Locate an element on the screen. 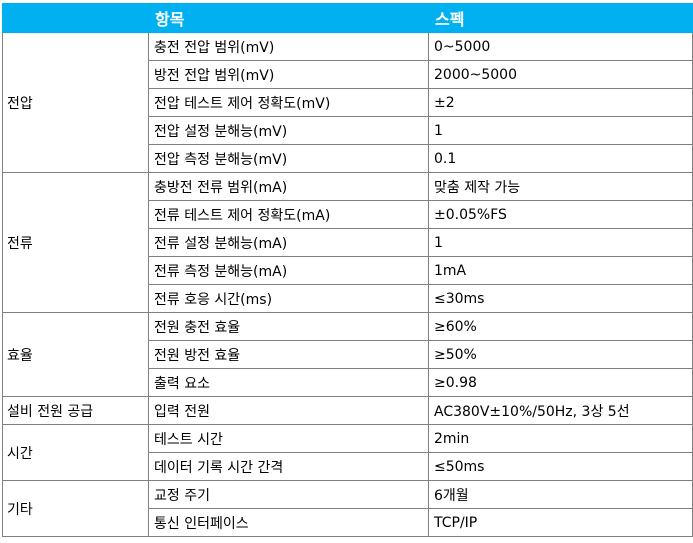 This screenshot has height=543, width=693. table-row: 전류 호응 시간(ms) ≤30ms is located at coordinates (348, 298).